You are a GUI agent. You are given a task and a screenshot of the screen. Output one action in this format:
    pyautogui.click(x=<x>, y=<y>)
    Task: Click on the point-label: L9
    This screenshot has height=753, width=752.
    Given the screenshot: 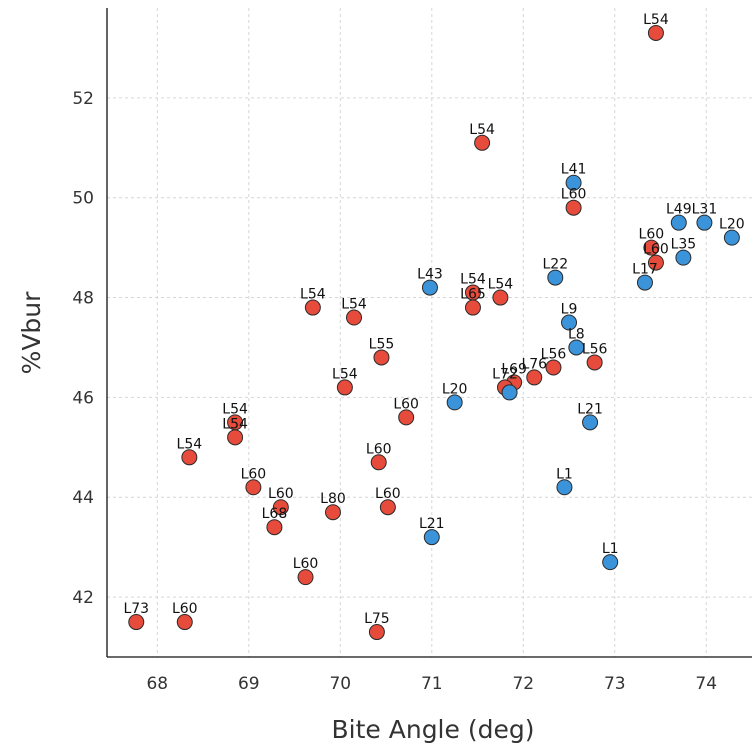 What is the action you would take?
    pyautogui.click(x=569, y=310)
    